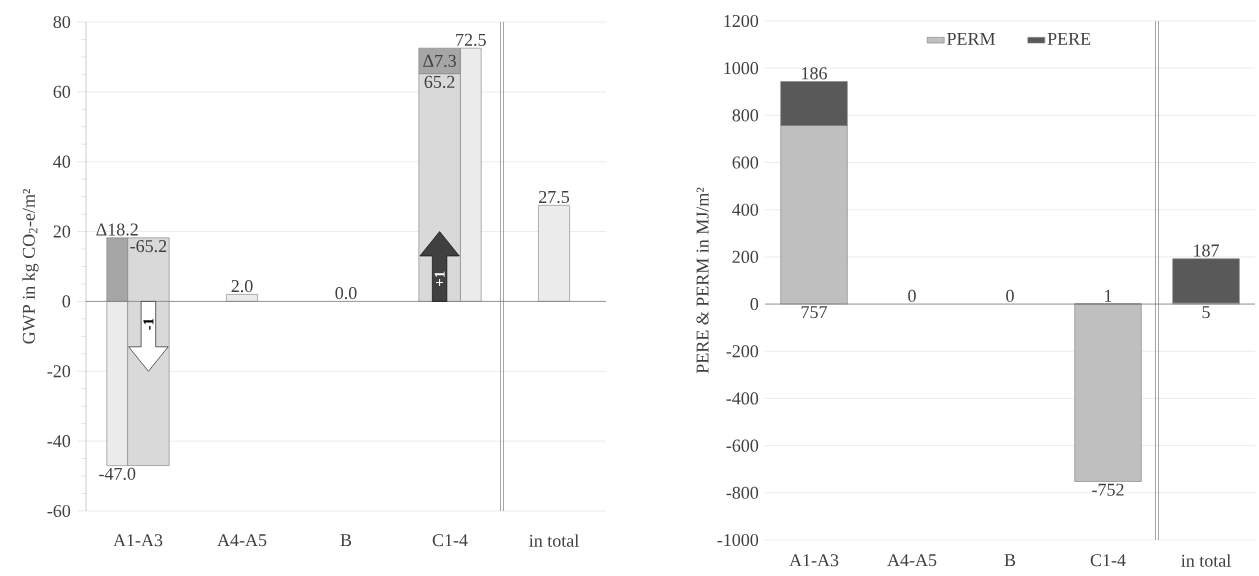 The width and height of the screenshot is (1259, 576). I want to click on y-tick-label: -600, so click(742, 445).